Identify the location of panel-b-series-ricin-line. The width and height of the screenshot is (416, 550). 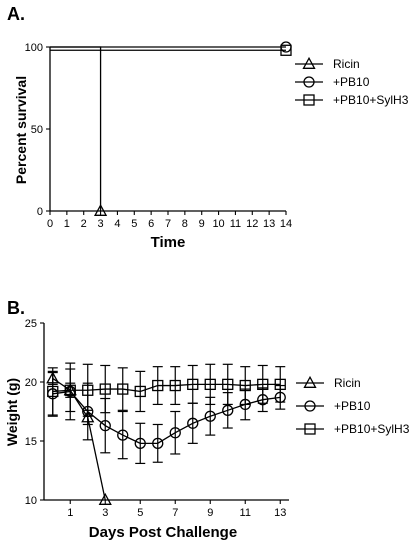
(79, 439).